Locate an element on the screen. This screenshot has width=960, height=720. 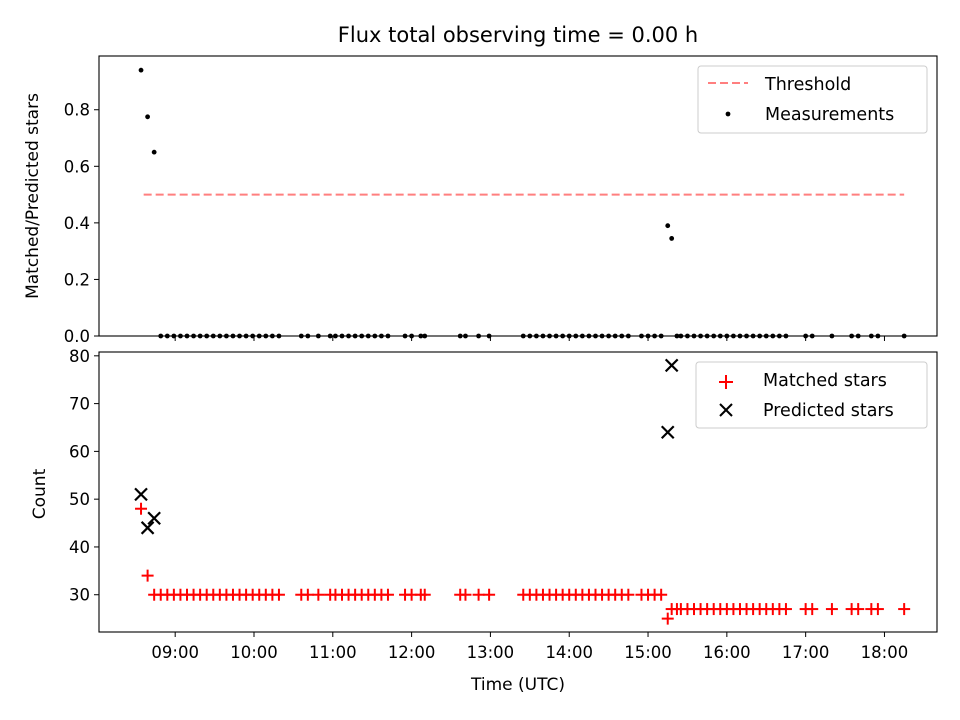
legend-measurements-label: Measurements is located at coordinates (829, 115).